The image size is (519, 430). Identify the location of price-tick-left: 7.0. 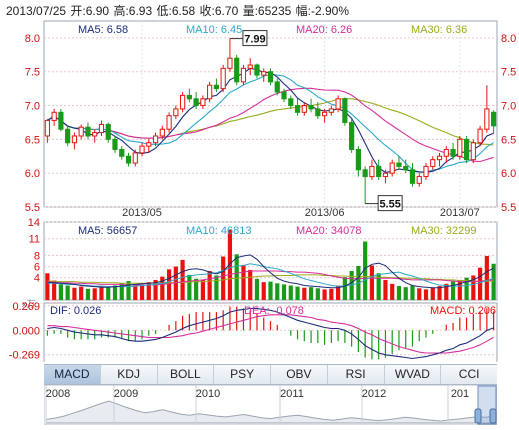
(32, 107).